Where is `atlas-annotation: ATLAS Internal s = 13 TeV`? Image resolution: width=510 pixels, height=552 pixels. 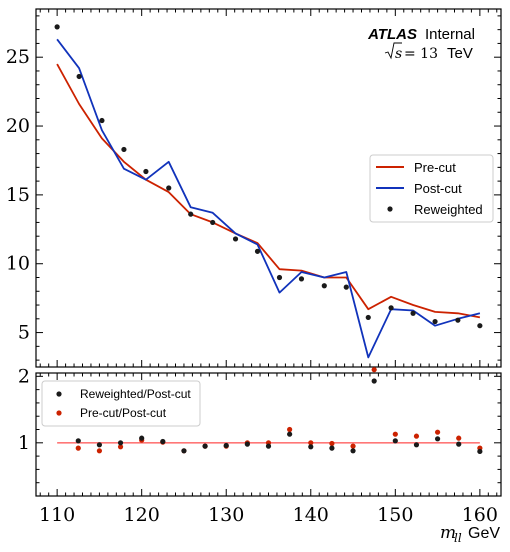
atlas-annotation: ATLAS Internal s = 13 TeV is located at coordinates (421, 44).